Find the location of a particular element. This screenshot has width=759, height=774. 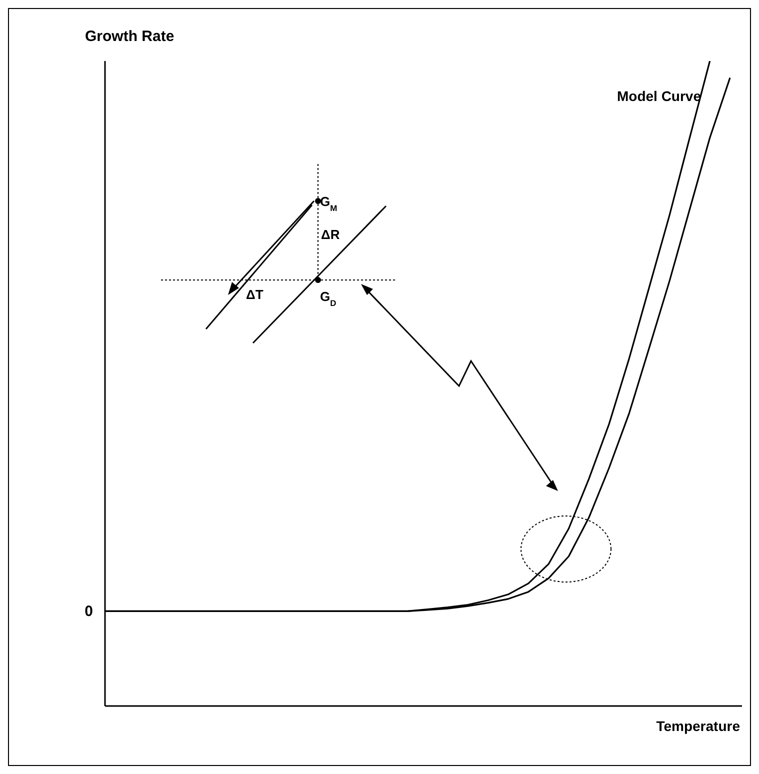

x-axis-title: Temperature is located at coordinates (698, 726).